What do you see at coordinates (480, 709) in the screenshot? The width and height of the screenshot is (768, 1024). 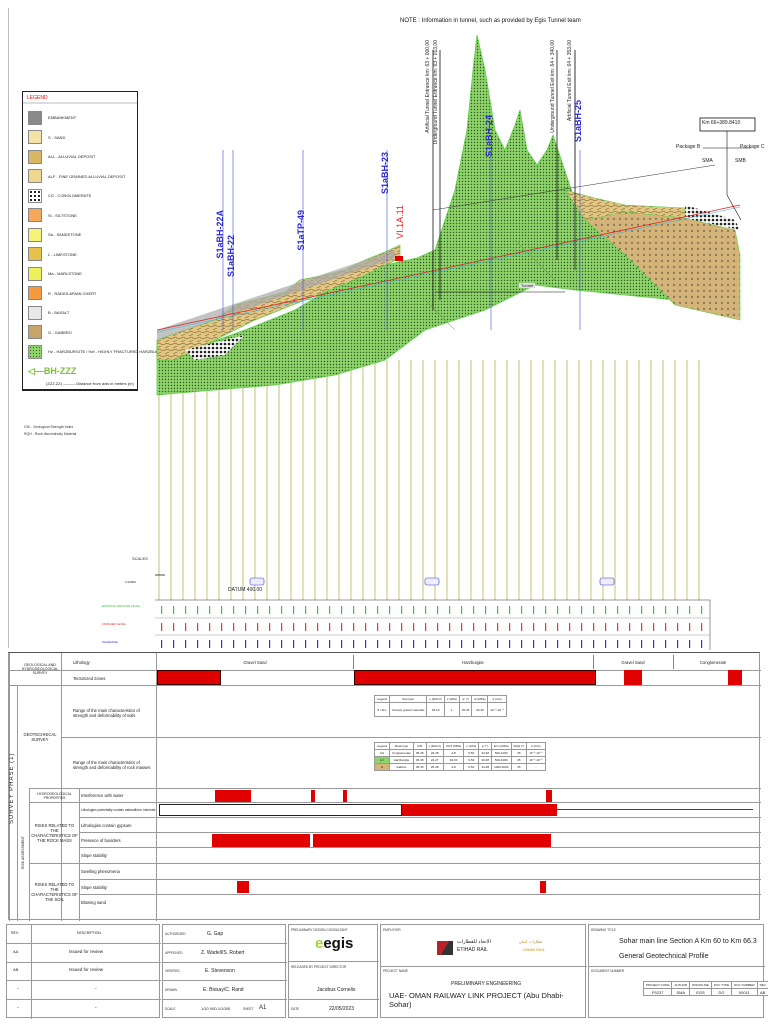 I see `table-cell: 20-40` at bounding box center [480, 709].